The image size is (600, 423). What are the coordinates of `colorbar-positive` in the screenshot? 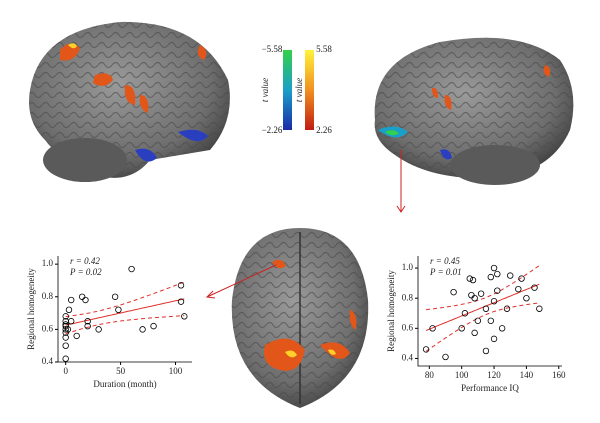 It's located at (309, 90).